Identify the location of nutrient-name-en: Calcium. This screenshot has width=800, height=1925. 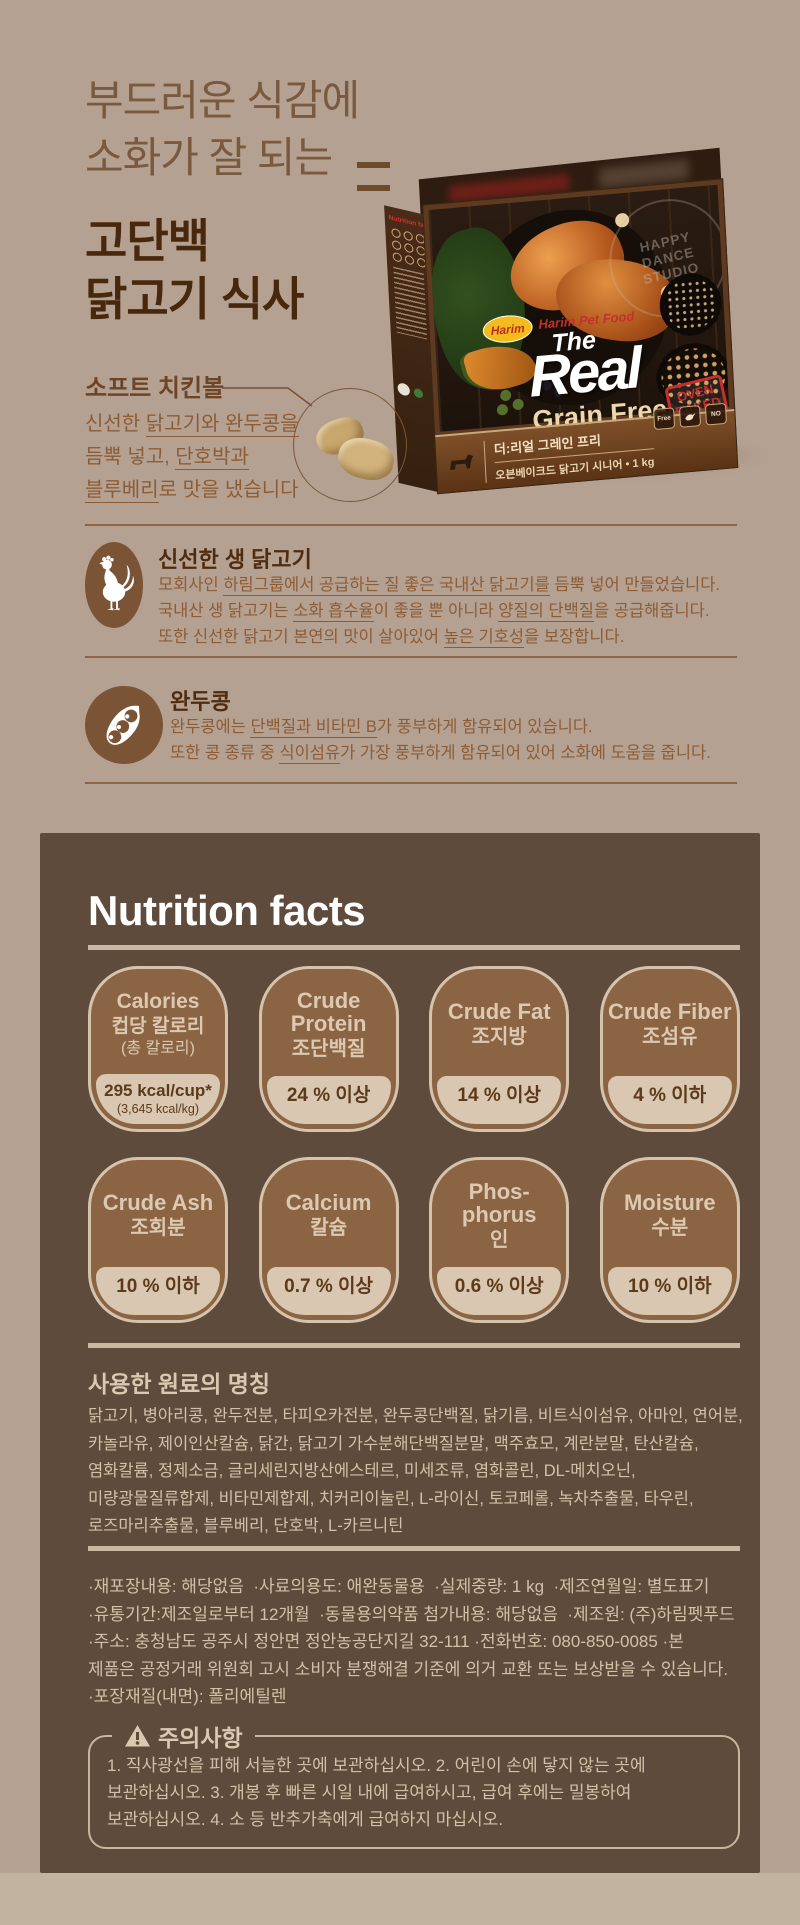
(328, 1202).